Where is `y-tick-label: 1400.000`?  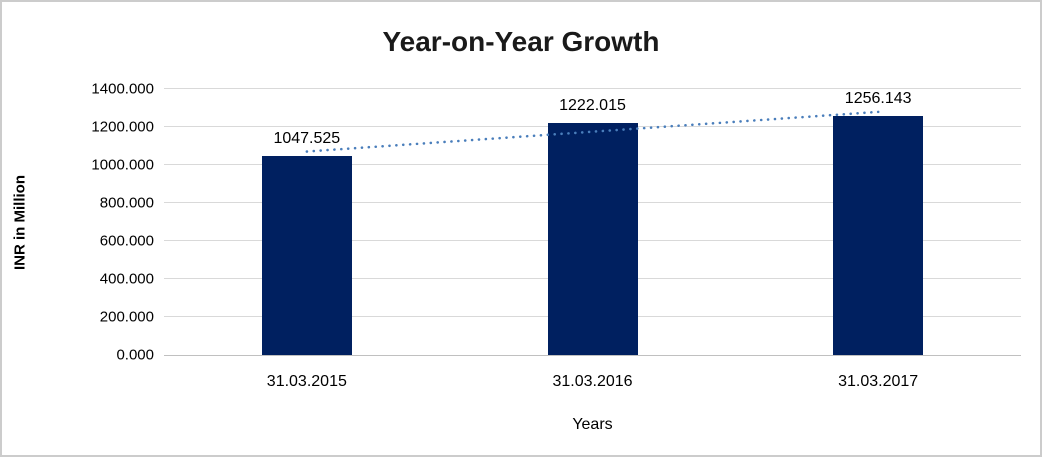
y-tick-label: 1400.000 is located at coordinates (122, 89).